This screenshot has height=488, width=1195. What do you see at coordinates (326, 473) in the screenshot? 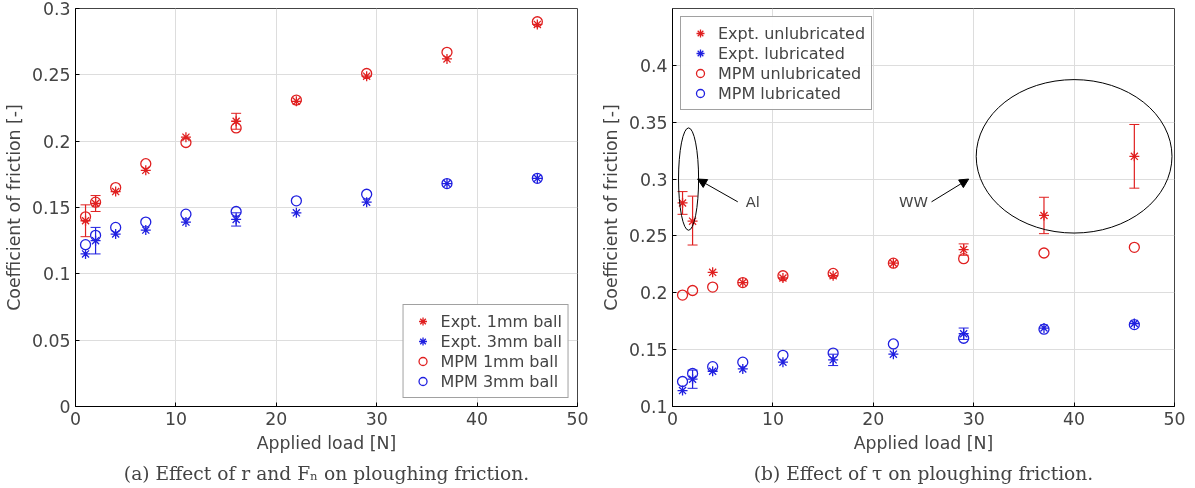
I see `text: (a) Effect of r and Fₙ on ploughing friction.` at bounding box center [326, 473].